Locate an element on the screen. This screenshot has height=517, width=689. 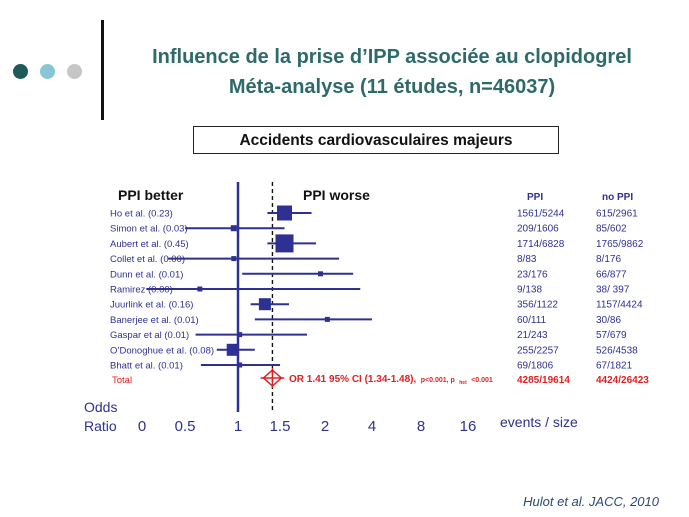
study-label: Bhatt et al. (0.01) is located at coordinates (146, 366).